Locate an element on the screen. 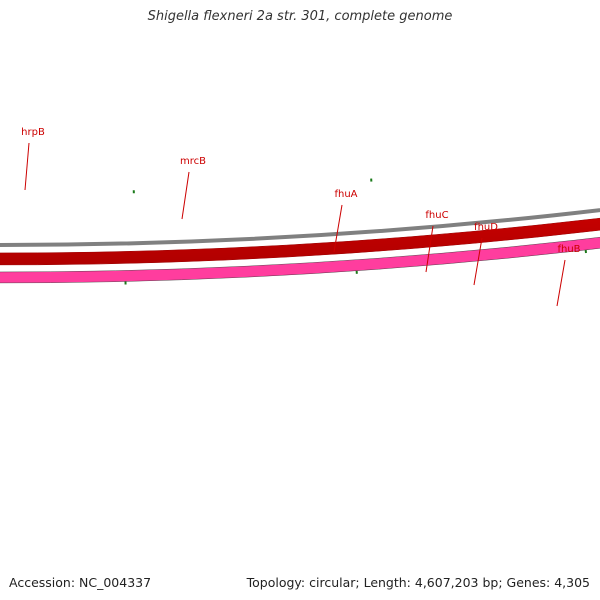 Image resolution: width=600 pixels, height=600 pixels. cds-arrow is located at coordinates (300, 241).